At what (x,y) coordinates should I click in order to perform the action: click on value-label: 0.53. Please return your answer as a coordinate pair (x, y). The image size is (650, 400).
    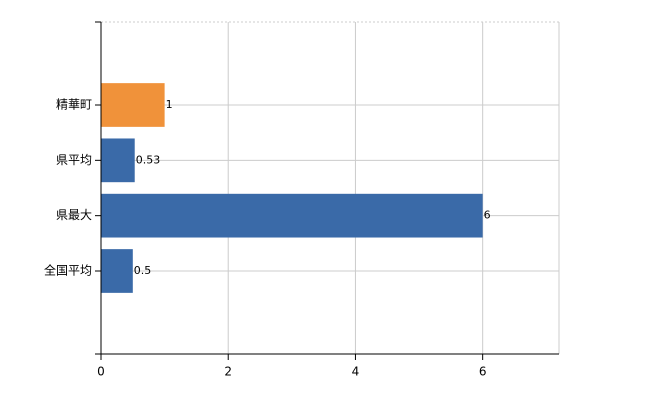
    Looking at the image, I should click on (148, 159).